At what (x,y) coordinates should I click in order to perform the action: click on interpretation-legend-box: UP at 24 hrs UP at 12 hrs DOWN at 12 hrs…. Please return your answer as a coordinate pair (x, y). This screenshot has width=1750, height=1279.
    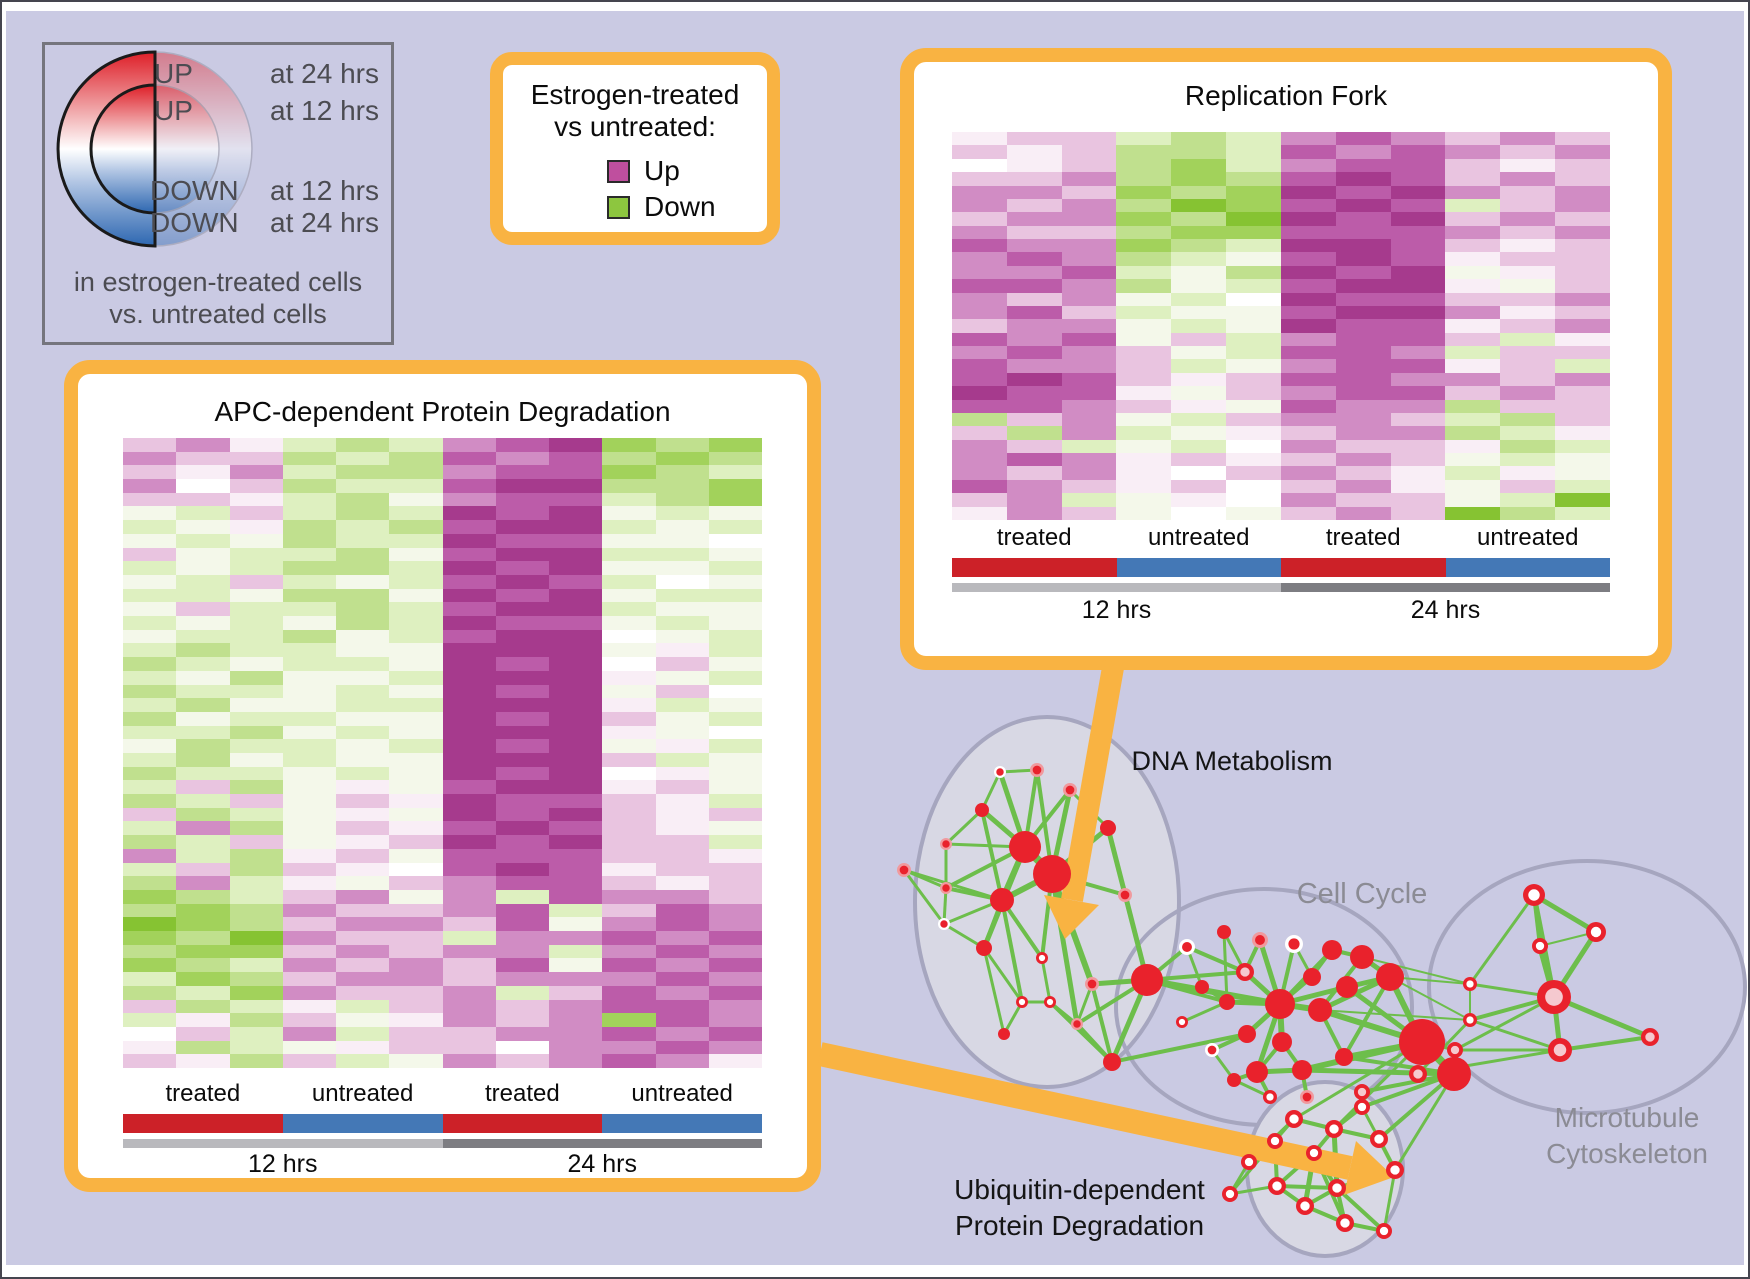
    Looking at the image, I should click on (218, 193).